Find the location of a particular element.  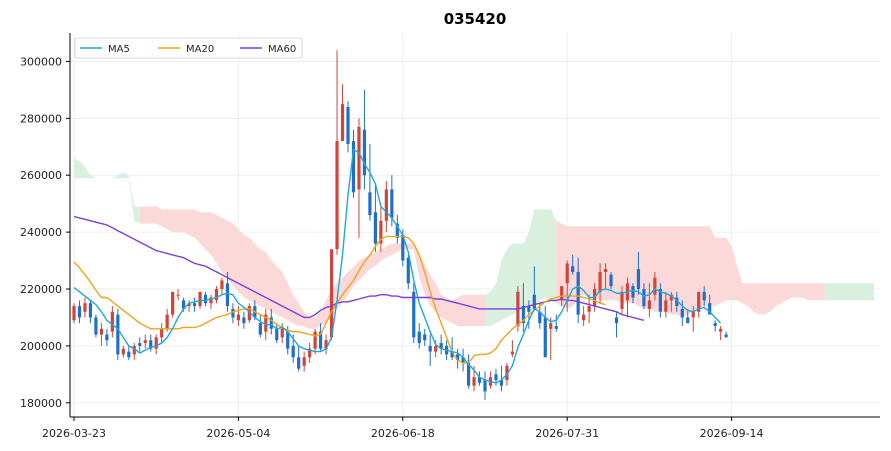

y-tick-label: 200000 is located at coordinates (41, 346).